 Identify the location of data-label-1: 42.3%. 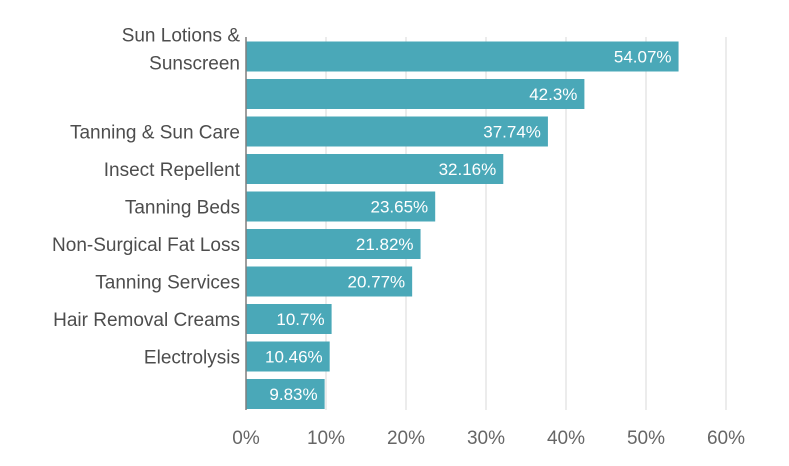
(553, 94).